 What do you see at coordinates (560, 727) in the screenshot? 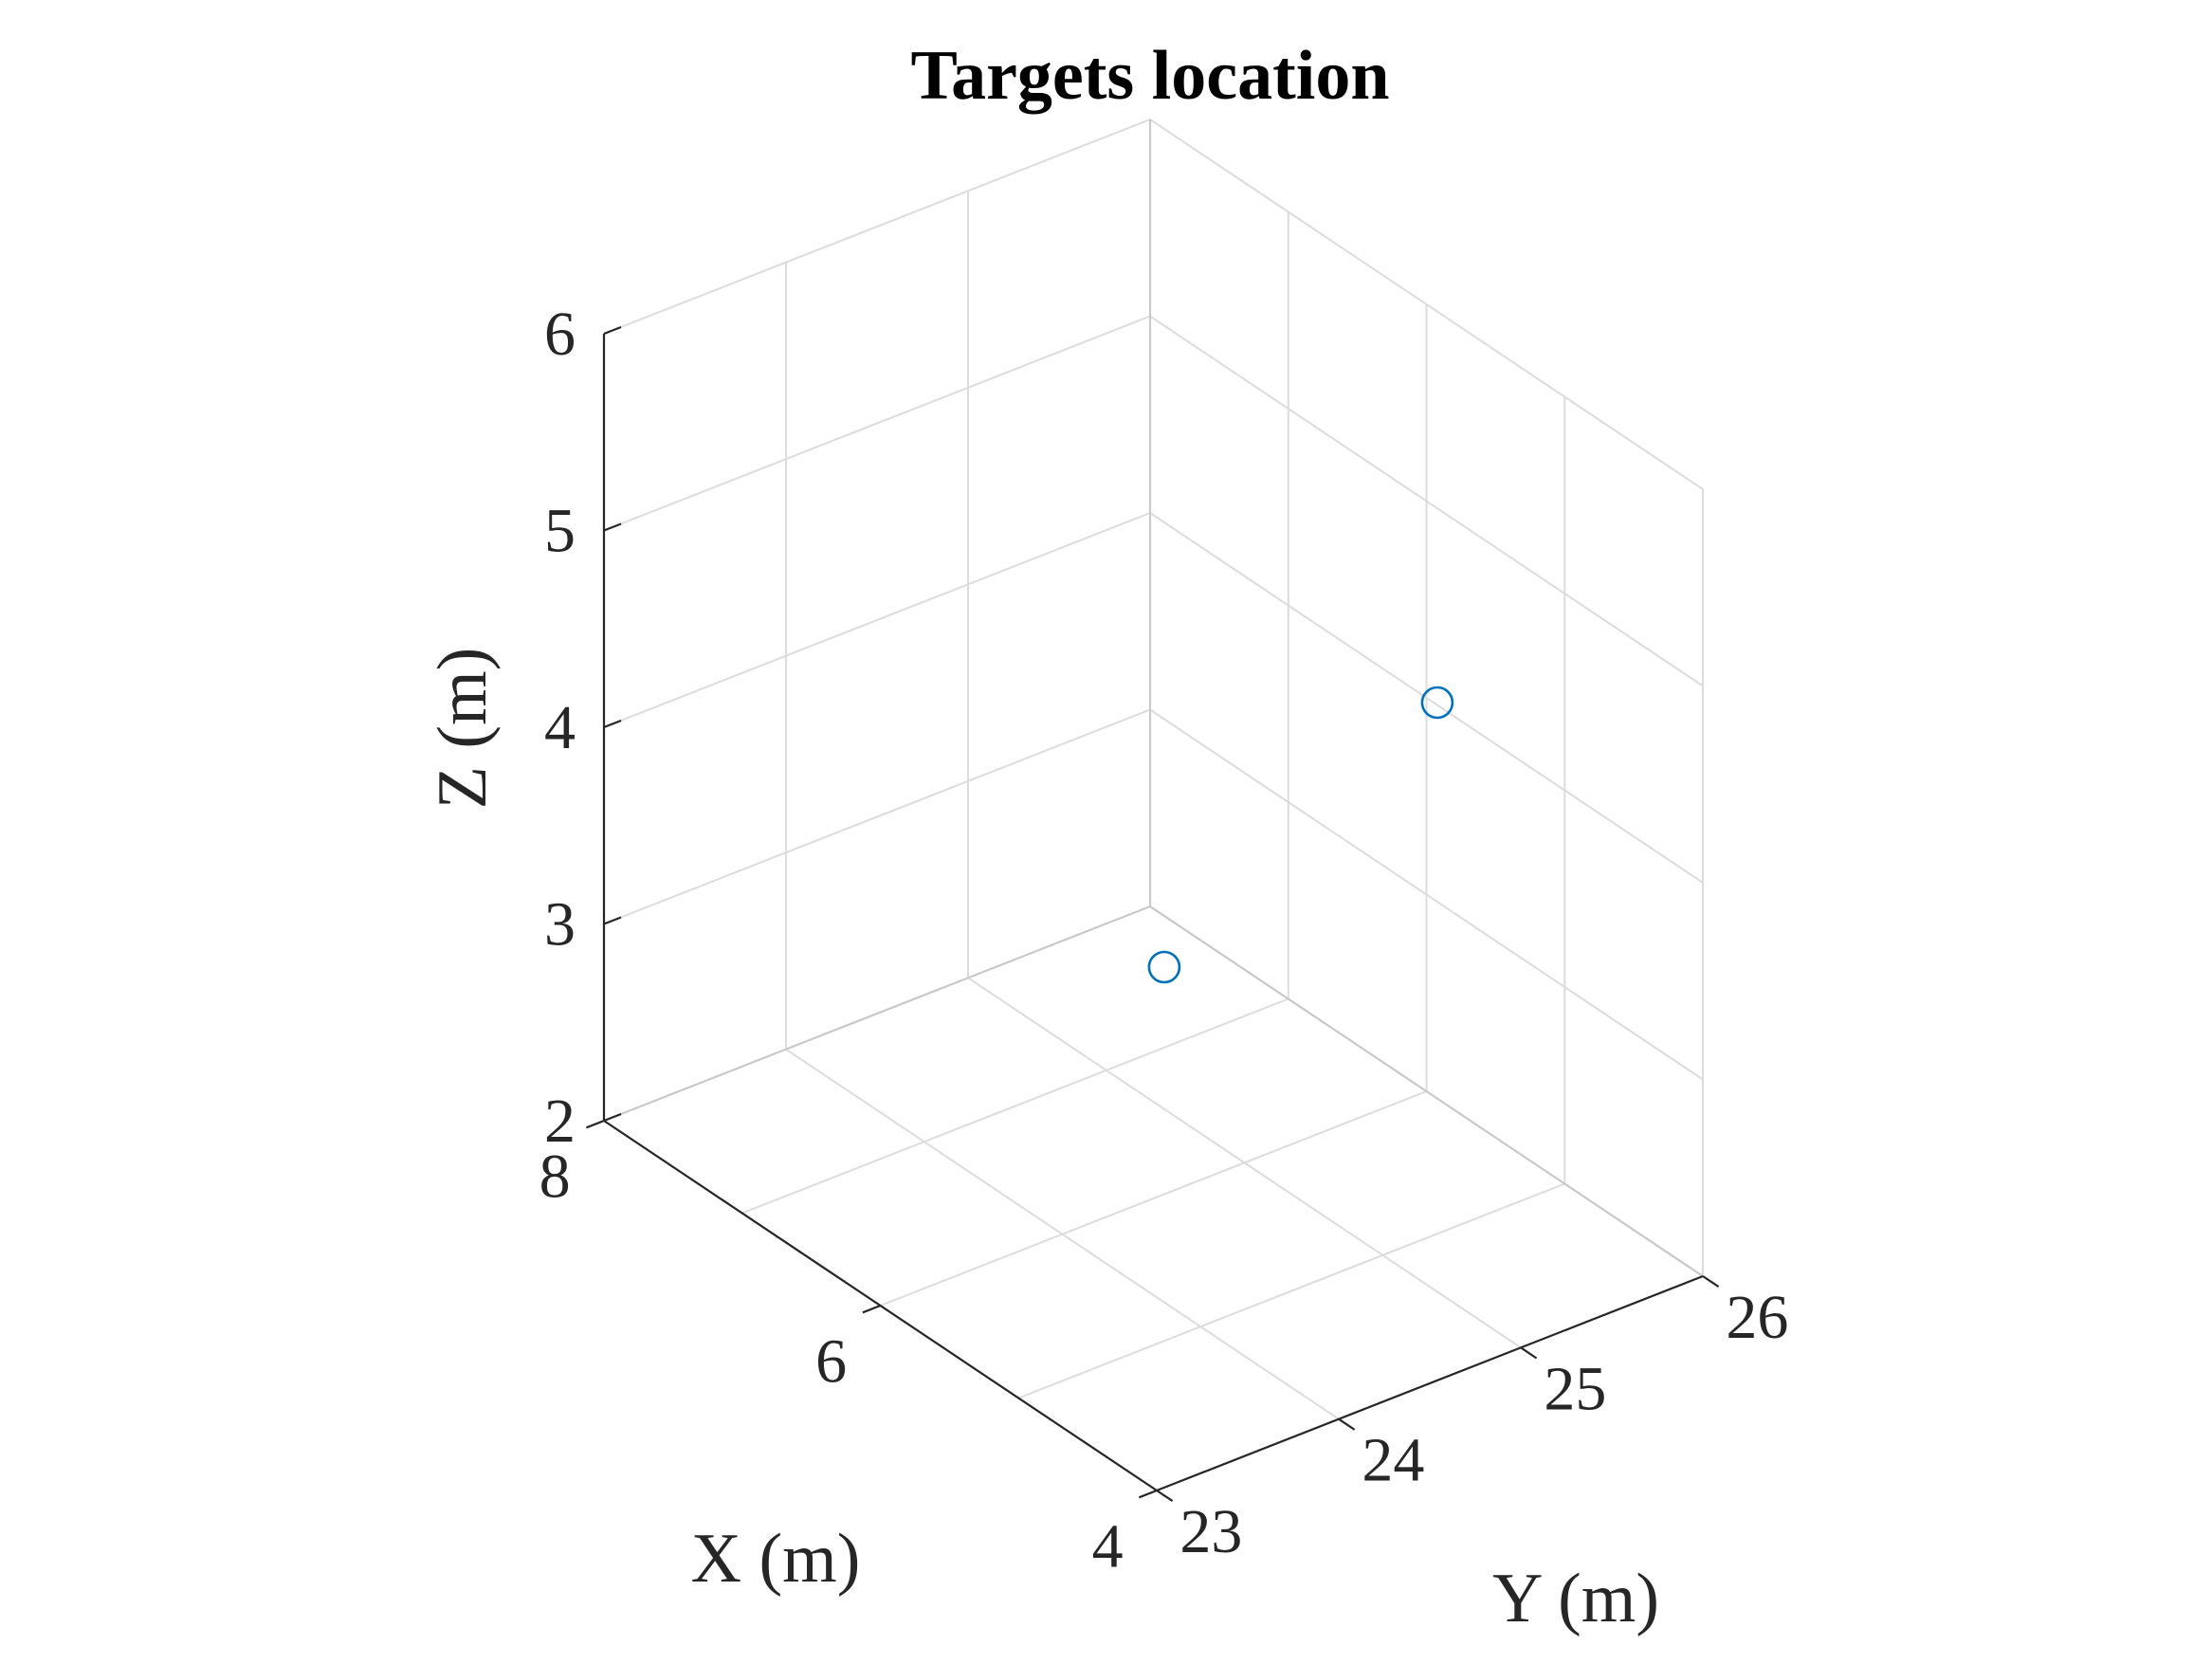
I see `z-tick-label: 4` at bounding box center [560, 727].